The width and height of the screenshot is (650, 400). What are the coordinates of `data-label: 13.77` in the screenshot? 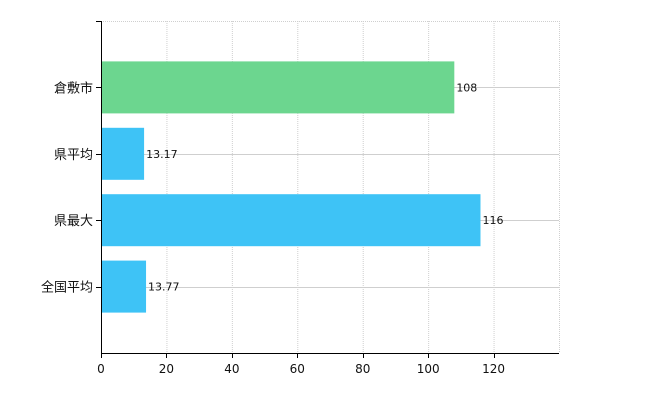 It's located at (164, 287).